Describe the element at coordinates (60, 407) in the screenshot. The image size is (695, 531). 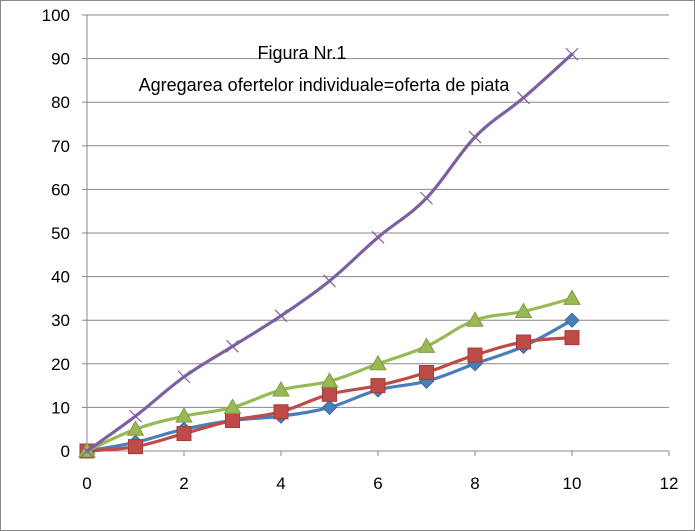
I see `y-tick-label: 10` at that location.